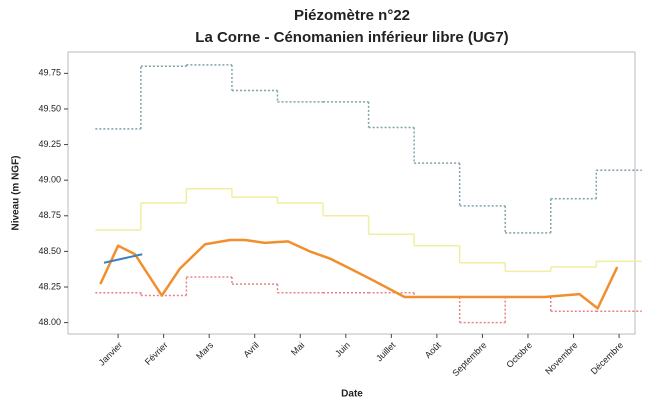 Image resolution: width=645 pixels, height=404 pixels. I want to click on y-tick-label: 48.25, so click(49, 286).